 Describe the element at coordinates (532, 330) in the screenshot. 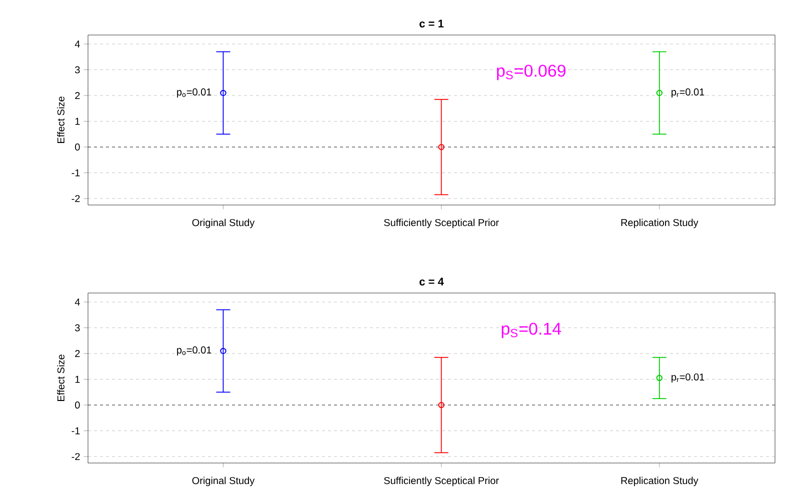

I see `annotation: p$_{S}$=0.14` at that location.